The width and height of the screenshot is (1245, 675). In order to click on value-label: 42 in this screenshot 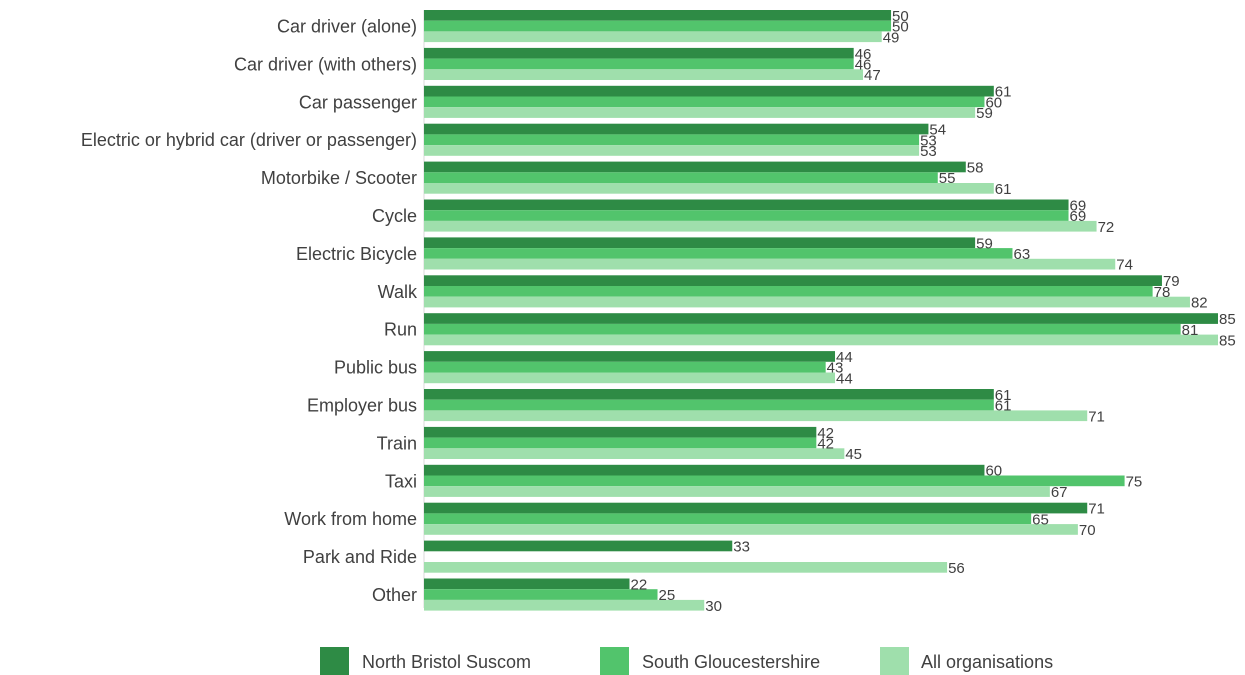, I will do `click(825, 443)`.